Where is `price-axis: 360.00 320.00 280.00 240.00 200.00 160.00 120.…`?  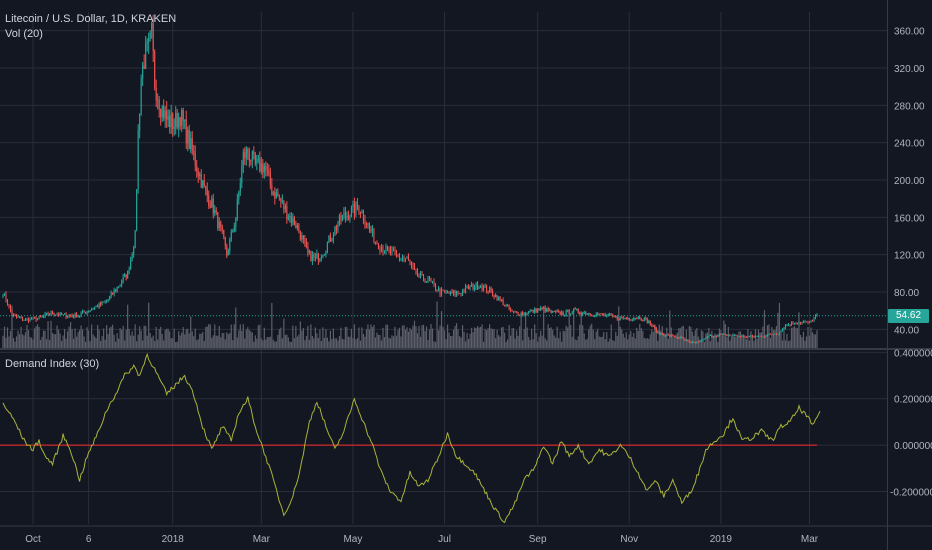 price-axis: 360.00 320.00 280.00 240.00 200.00 160.00 120.… is located at coordinates (909, 182).